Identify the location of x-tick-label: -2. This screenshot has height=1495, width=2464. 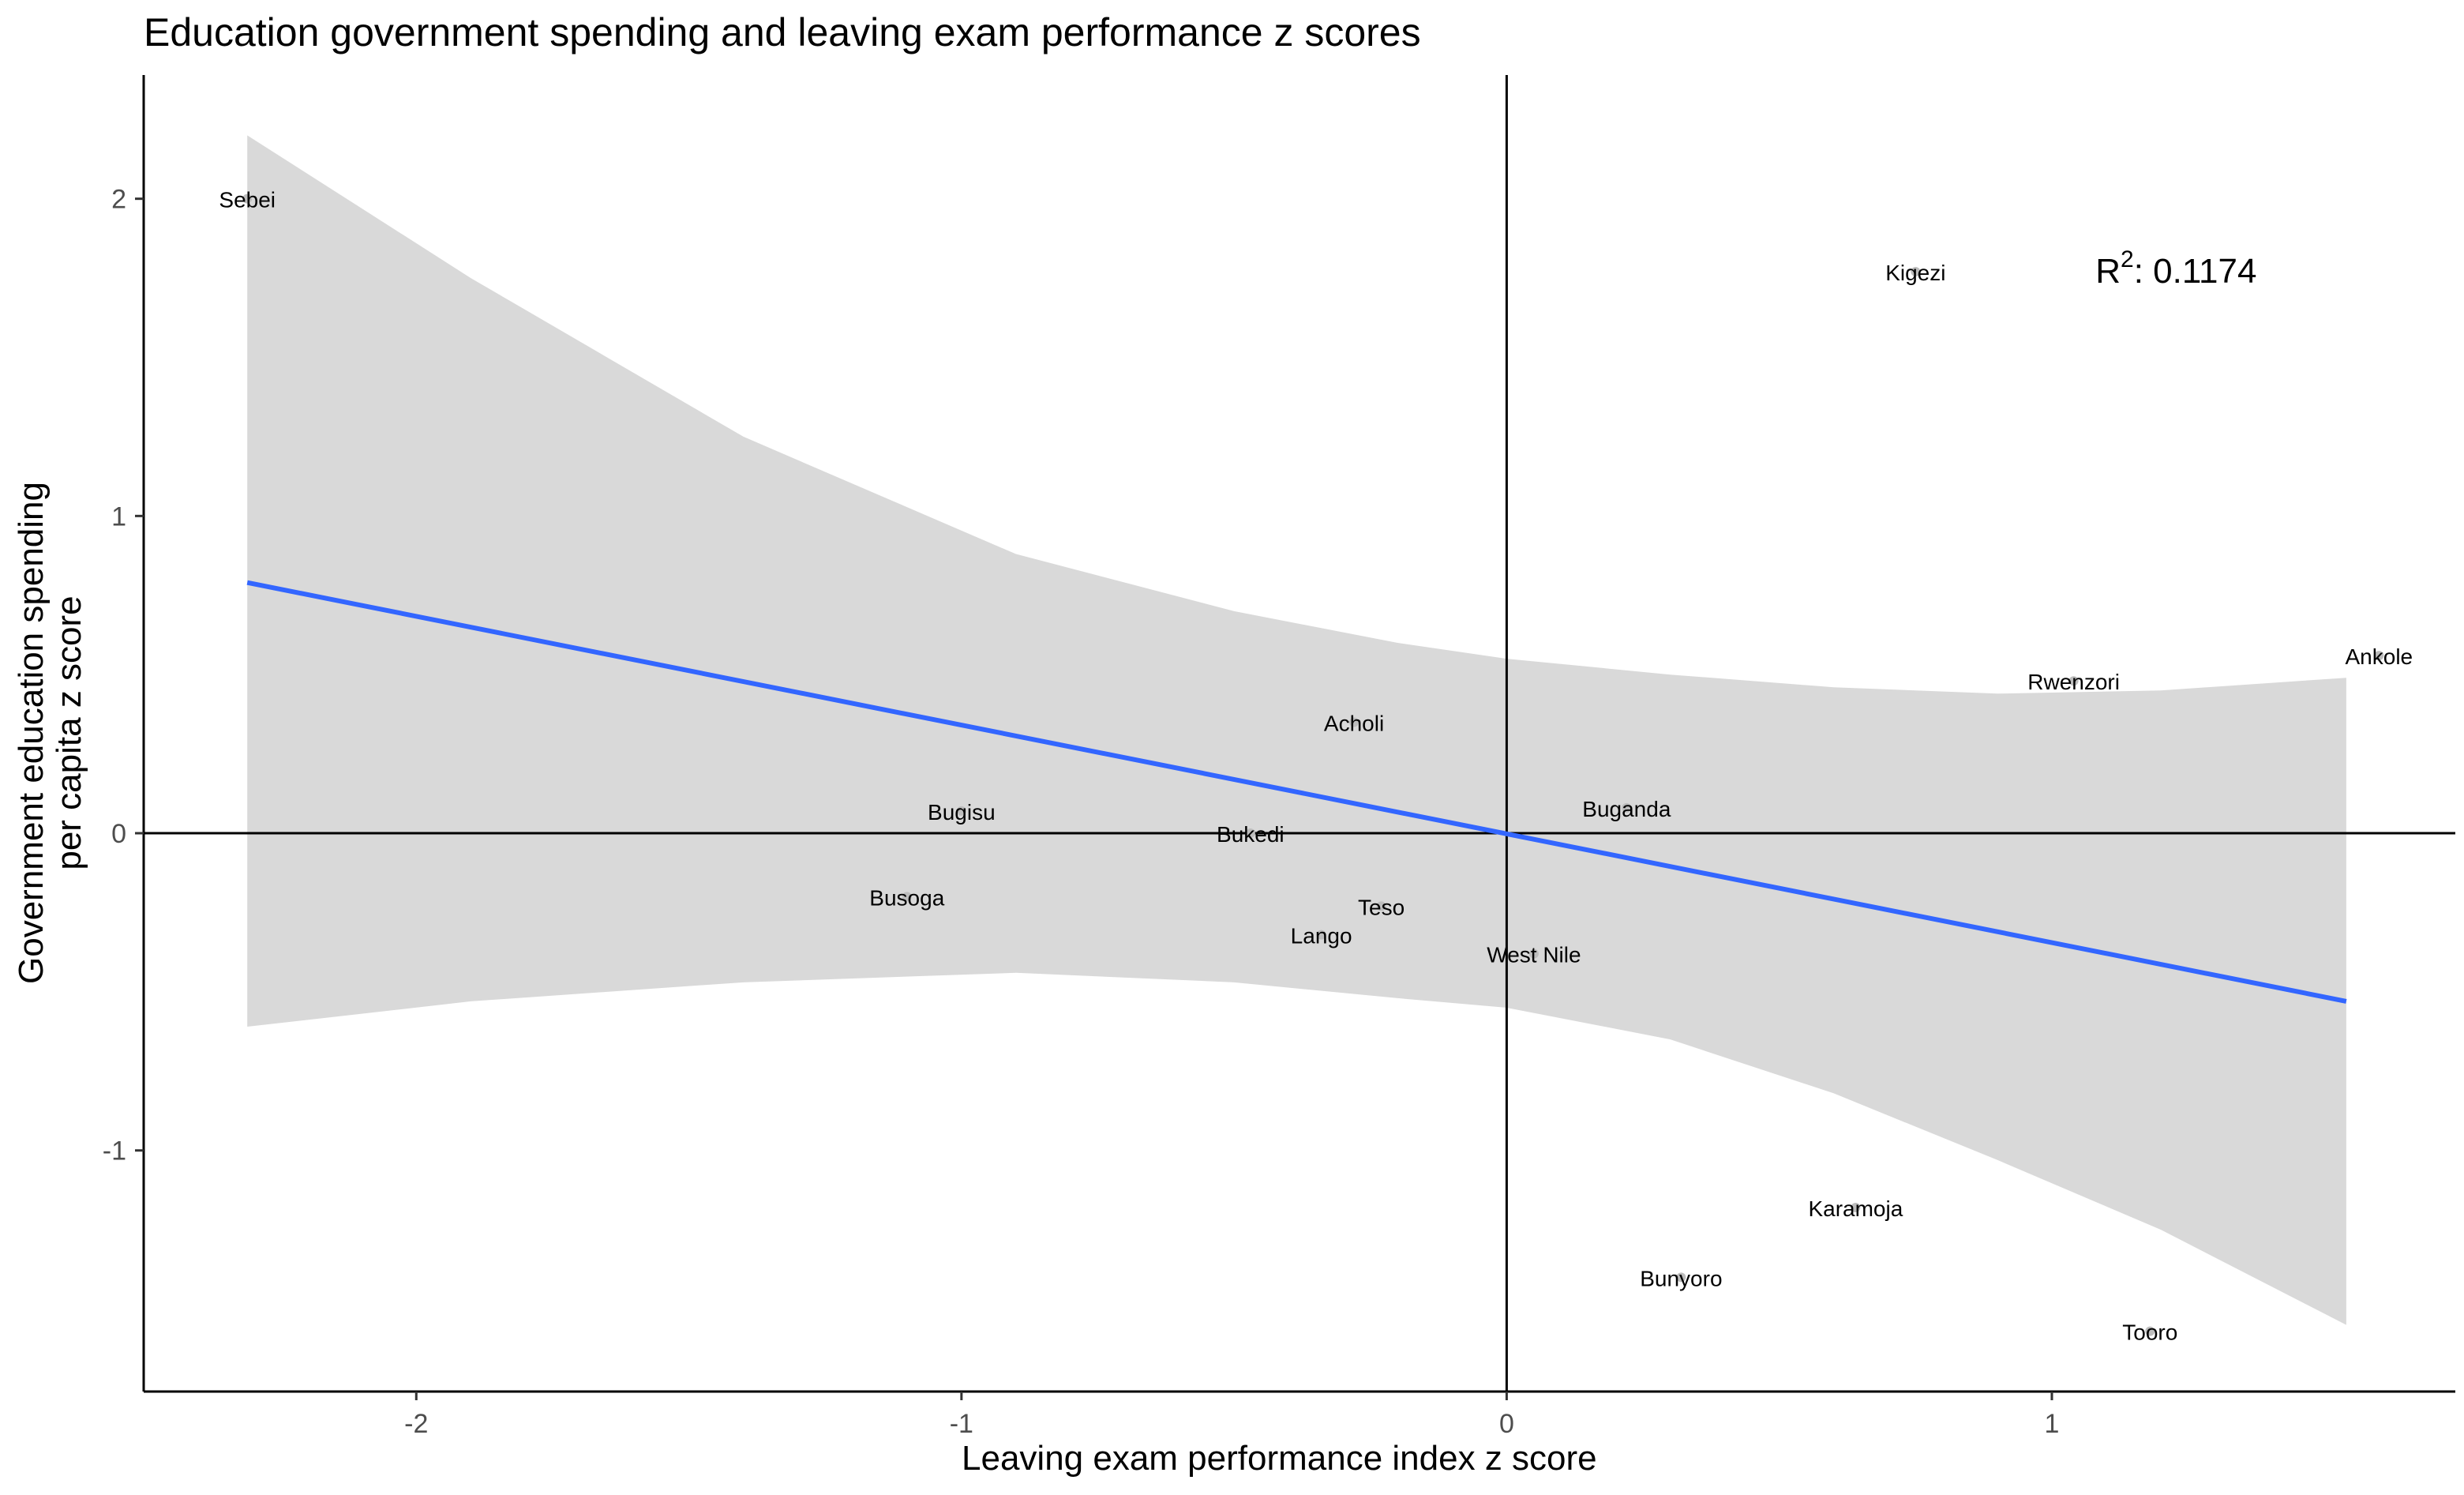
(416, 1424).